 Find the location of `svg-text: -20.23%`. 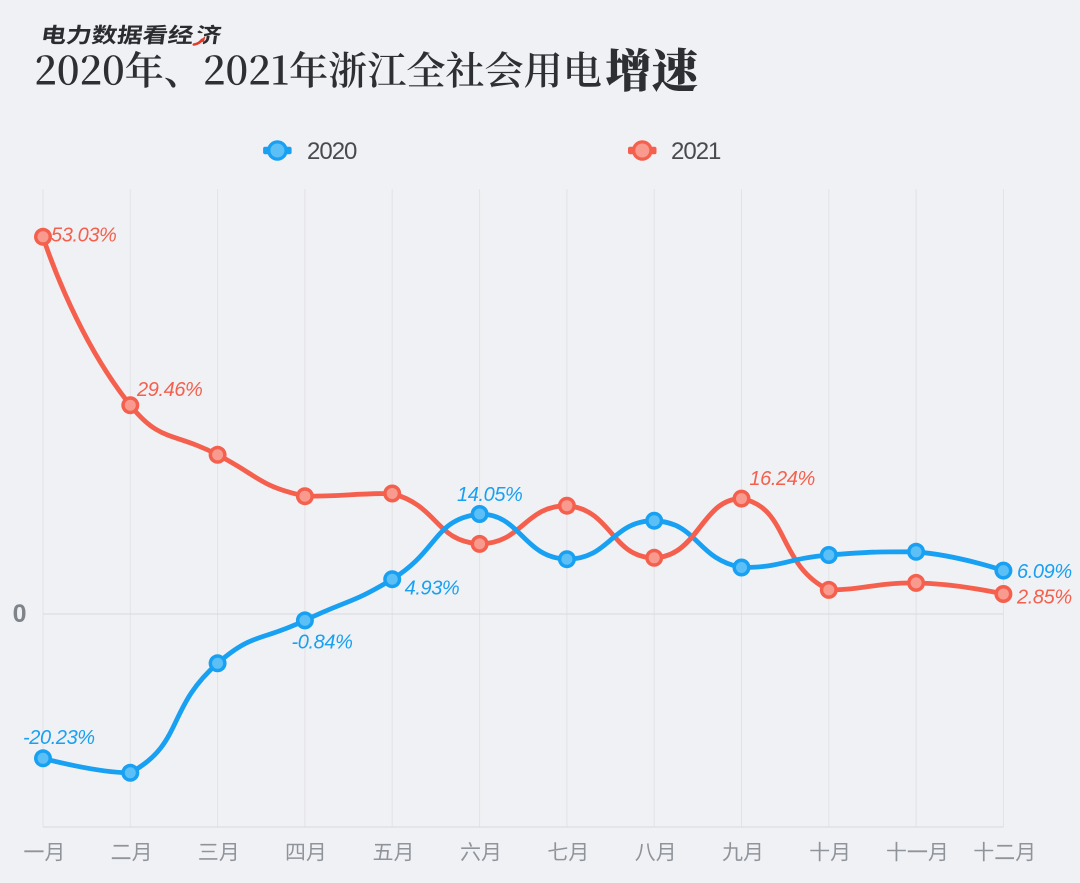

svg-text: -20.23% is located at coordinates (59, 738).